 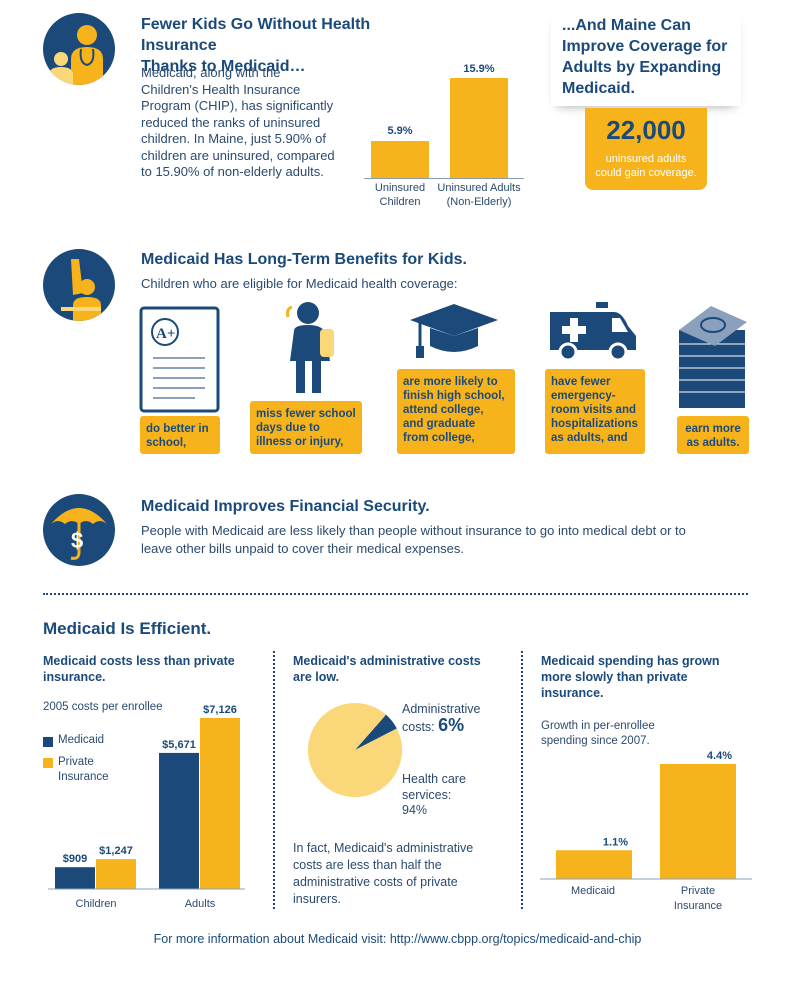 What do you see at coordinates (400, 159) in the screenshot?
I see `bar-uninsured-children` at bounding box center [400, 159].